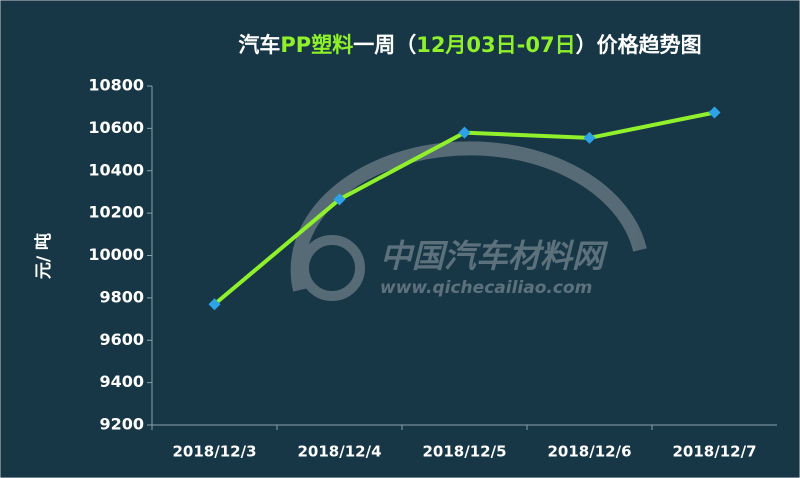 The height and width of the screenshot is (478, 800). What do you see at coordinates (639, 45) in the screenshot?
I see `title-part: ）价格趋势图` at bounding box center [639, 45].